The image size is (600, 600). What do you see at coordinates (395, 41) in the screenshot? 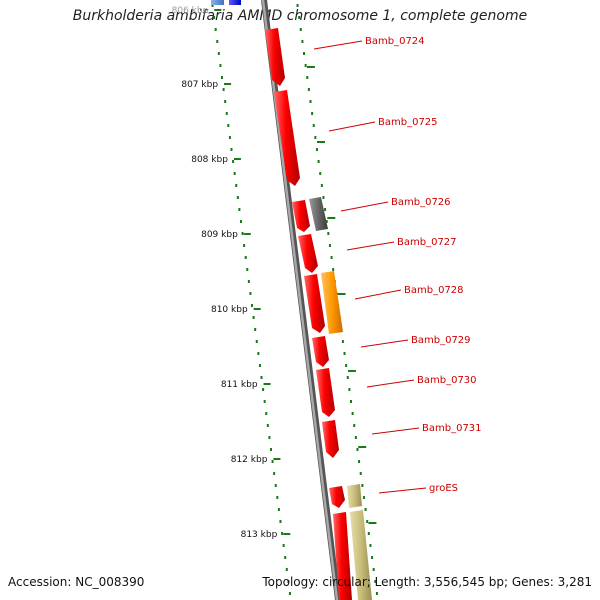
I see `gene-label: Bamb_0724` at bounding box center [395, 41].